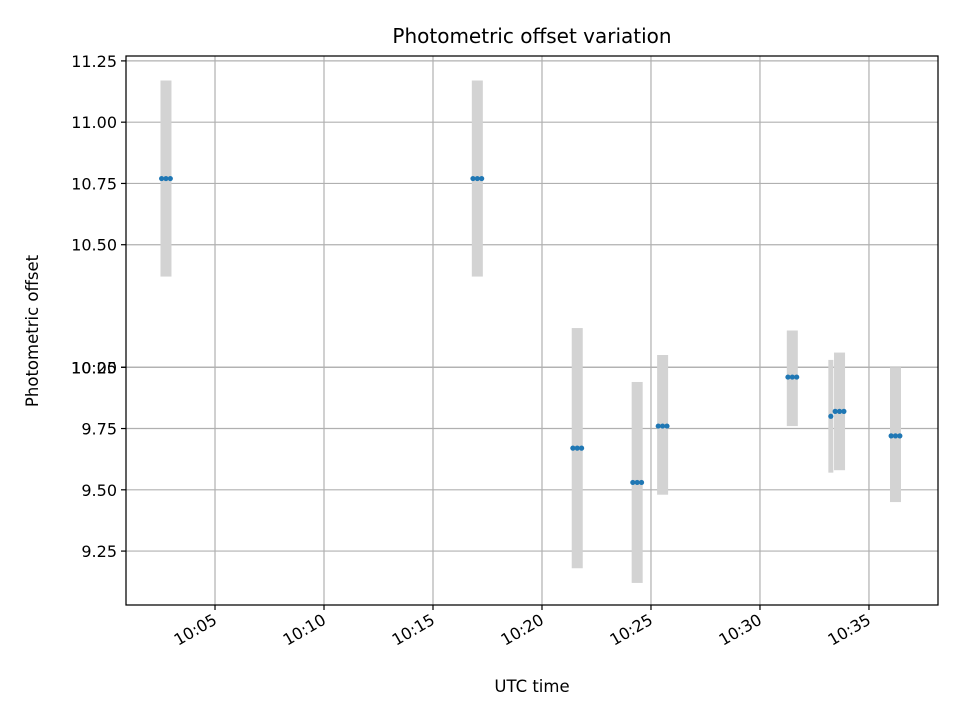  I want to click on y-tick-label: 10:25, so click(94, 367).